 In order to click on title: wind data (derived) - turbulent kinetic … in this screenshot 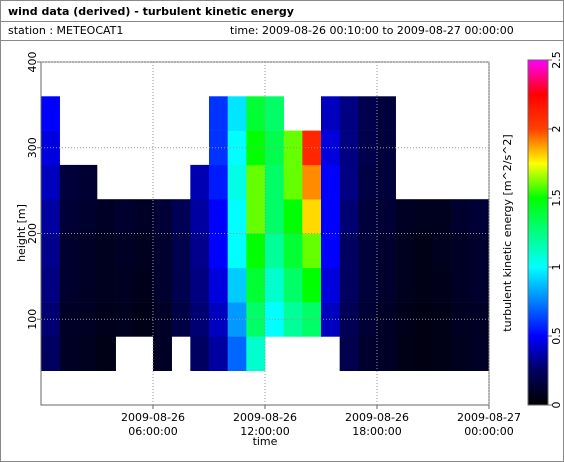, I will do `click(151, 11)`.